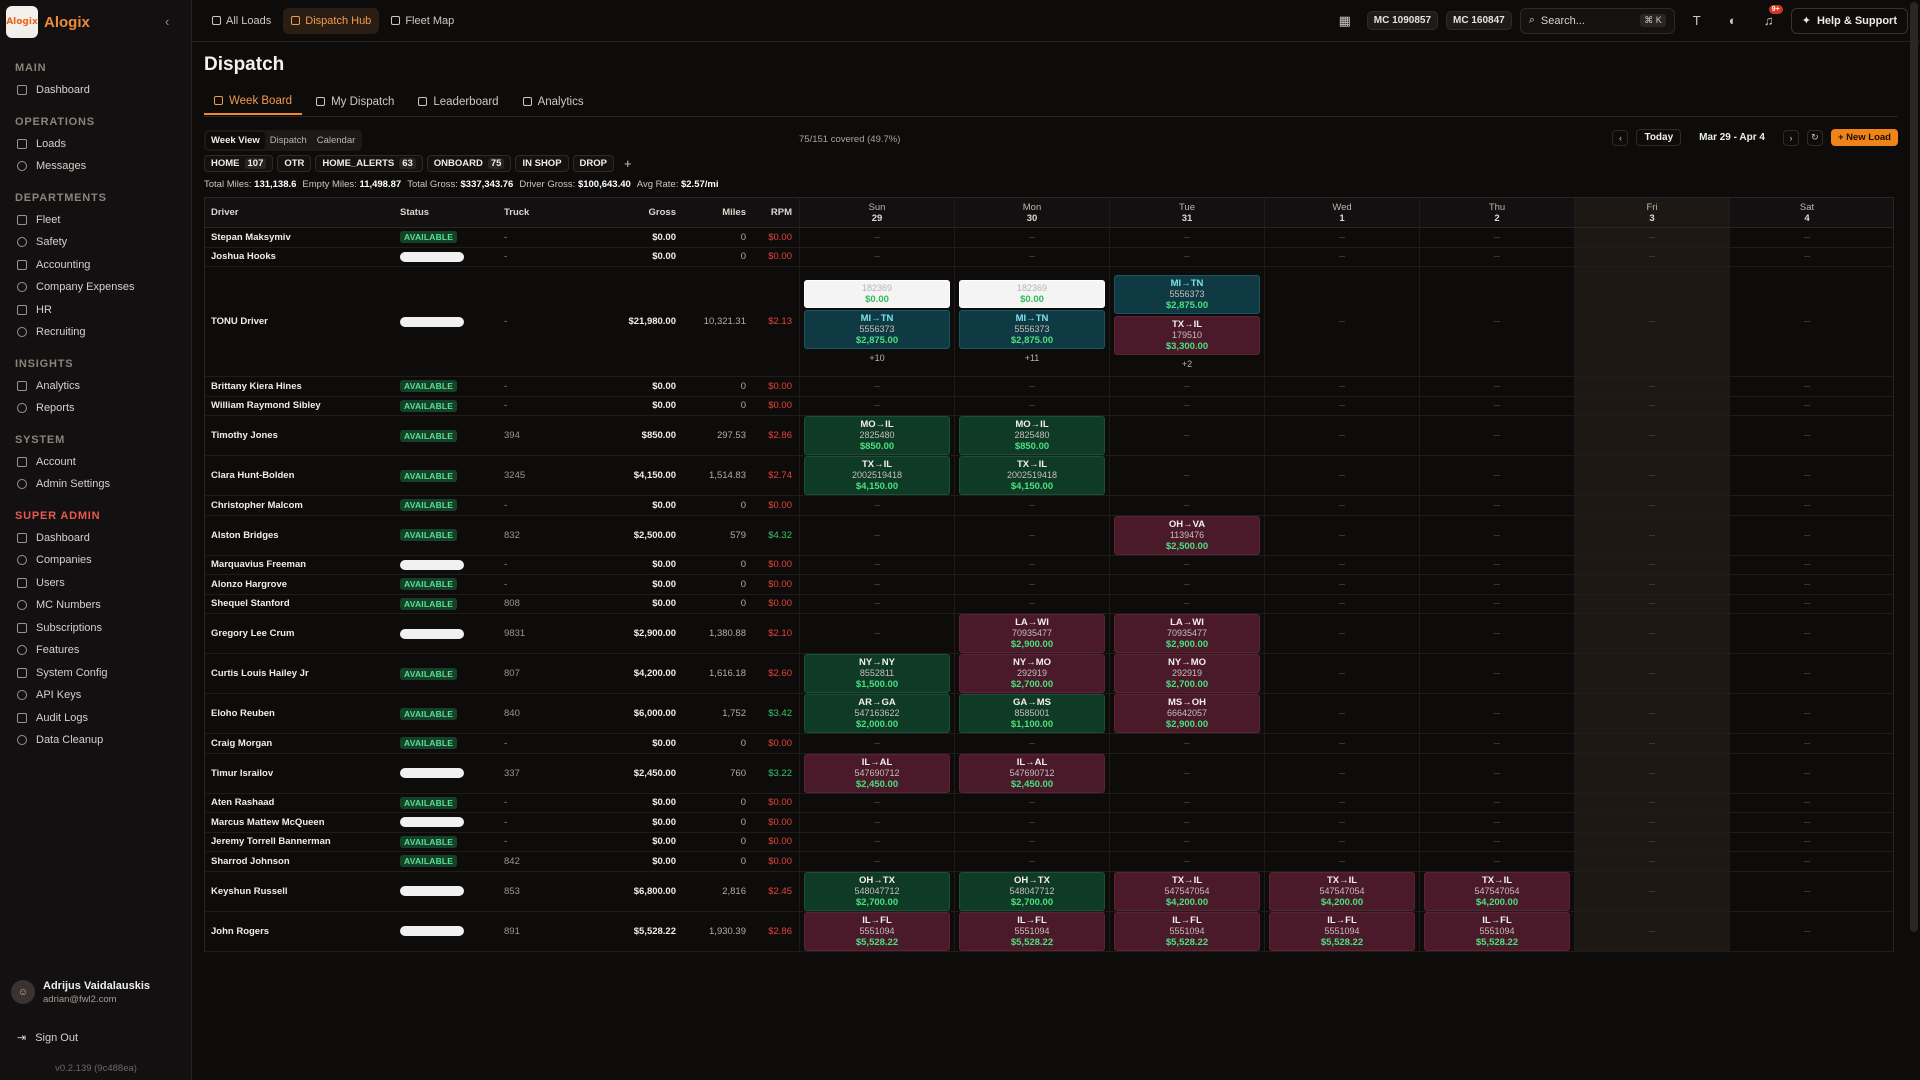 This screenshot has width=1920, height=1080. I want to click on load-card: MI→TN 5556373 $2,875.00, so click(1032, 329).